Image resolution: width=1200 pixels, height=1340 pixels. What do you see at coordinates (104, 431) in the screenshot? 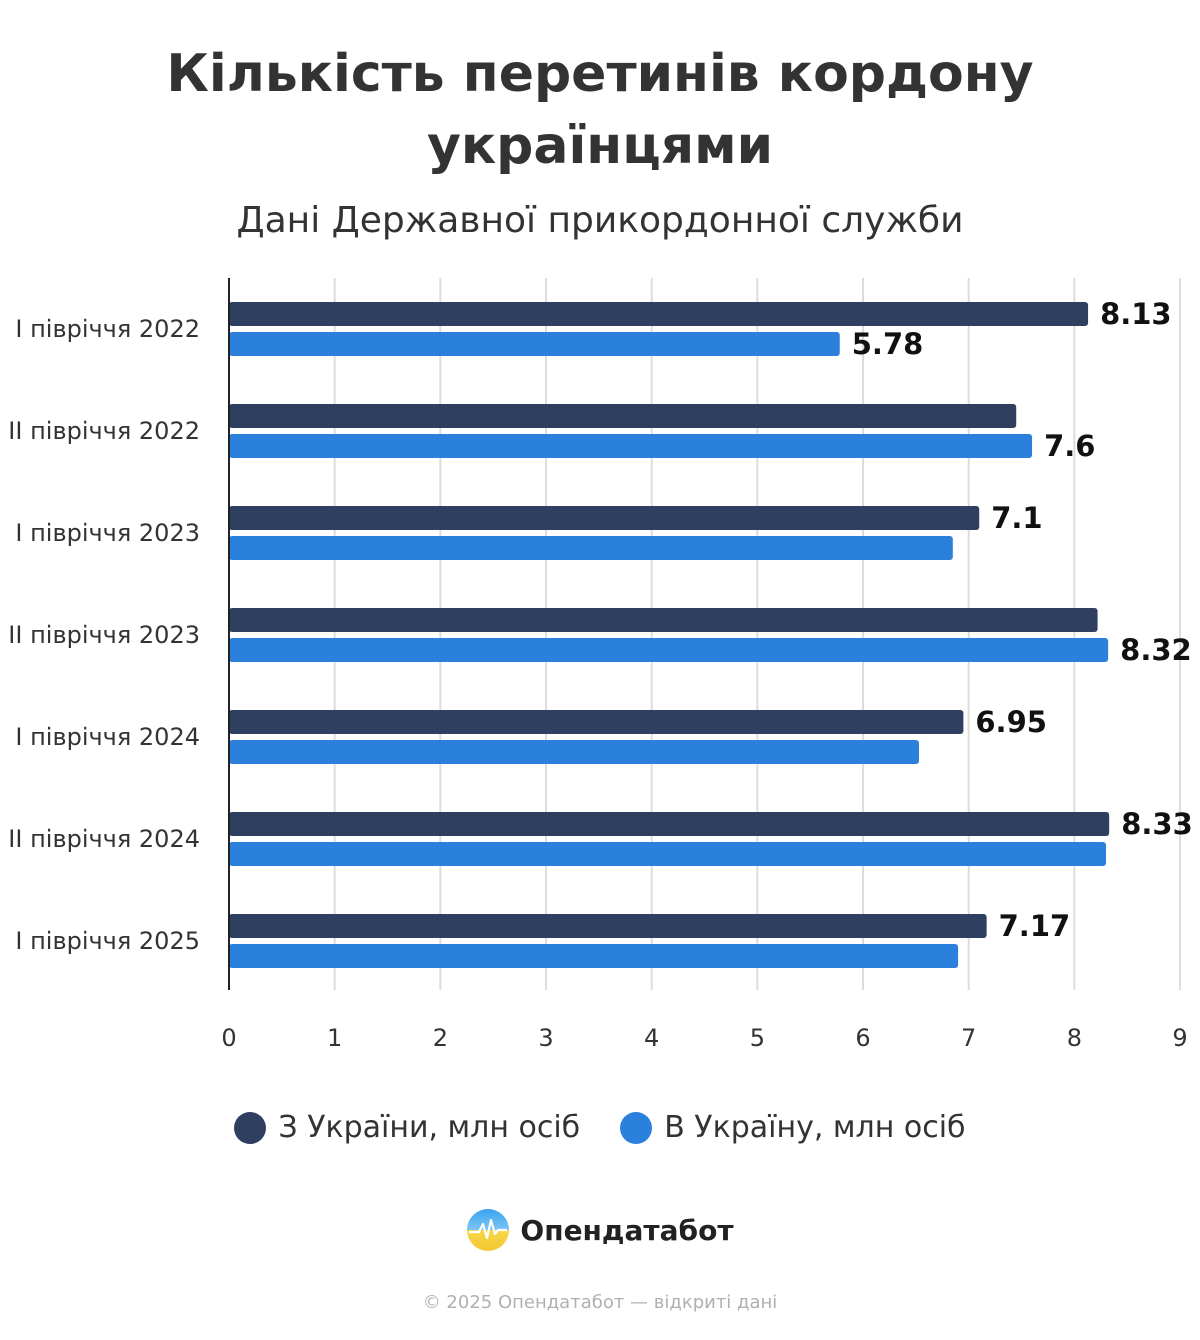
I see `y-category-label: ІІ півріччя 2022` at bounding box center [104, 431].